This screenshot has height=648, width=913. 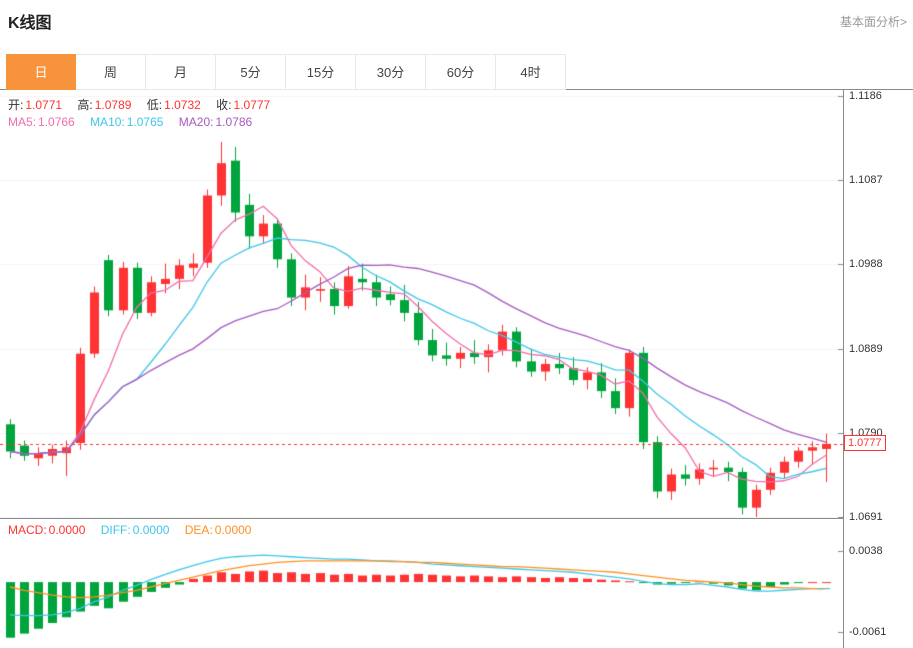 What do you see at coordinates (145, 122) in the screenshot?
I see `ma10-value: 1.0765` at bounding box center [145, 122].